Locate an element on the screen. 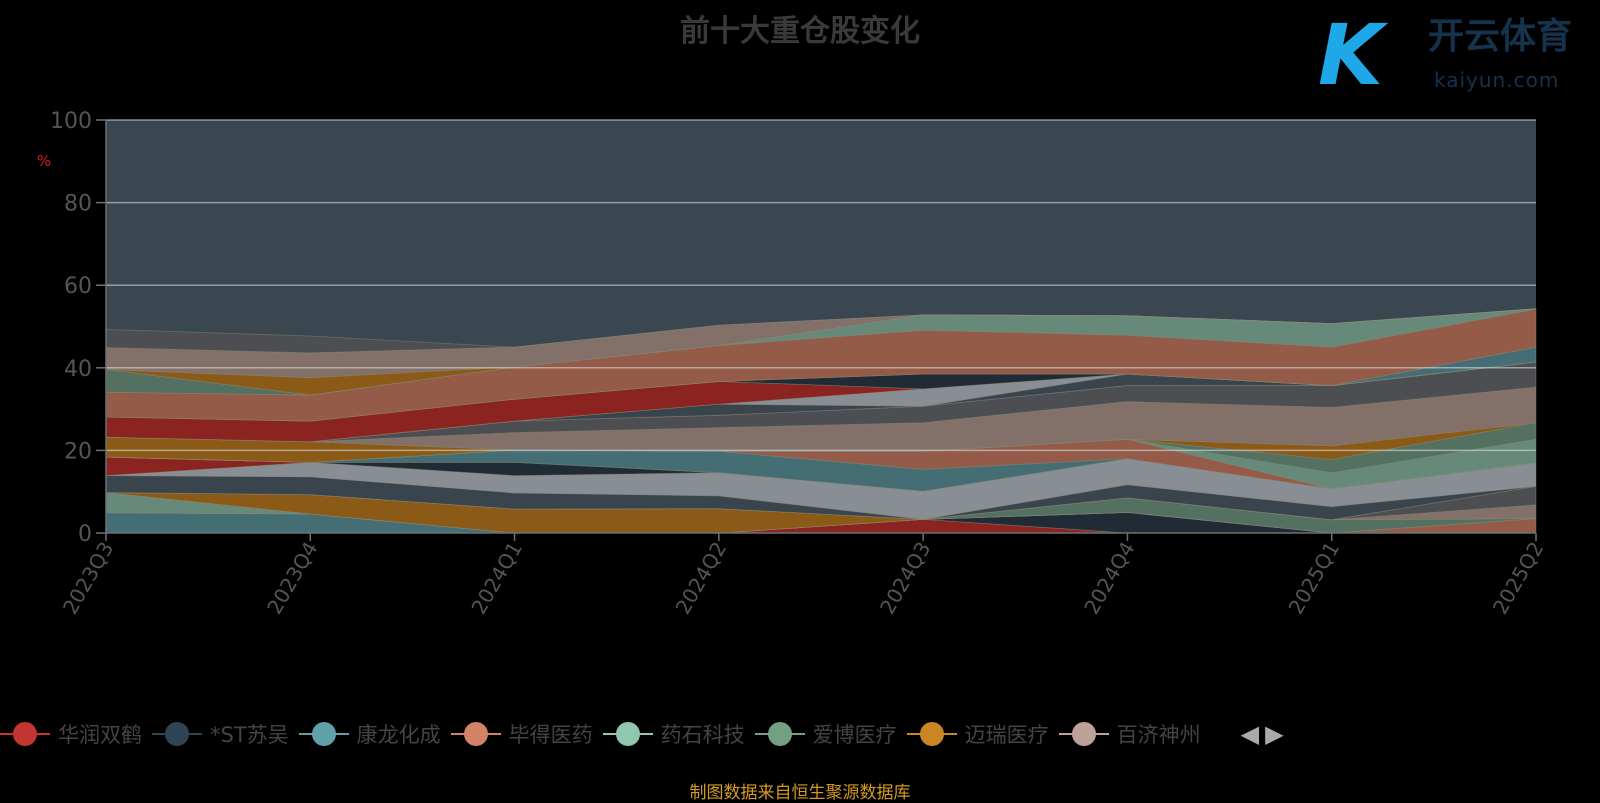 The height and width of the screenshot is (803, 1600). x-tick-label: 2024Q4 is located at coordinates (1109, 578).